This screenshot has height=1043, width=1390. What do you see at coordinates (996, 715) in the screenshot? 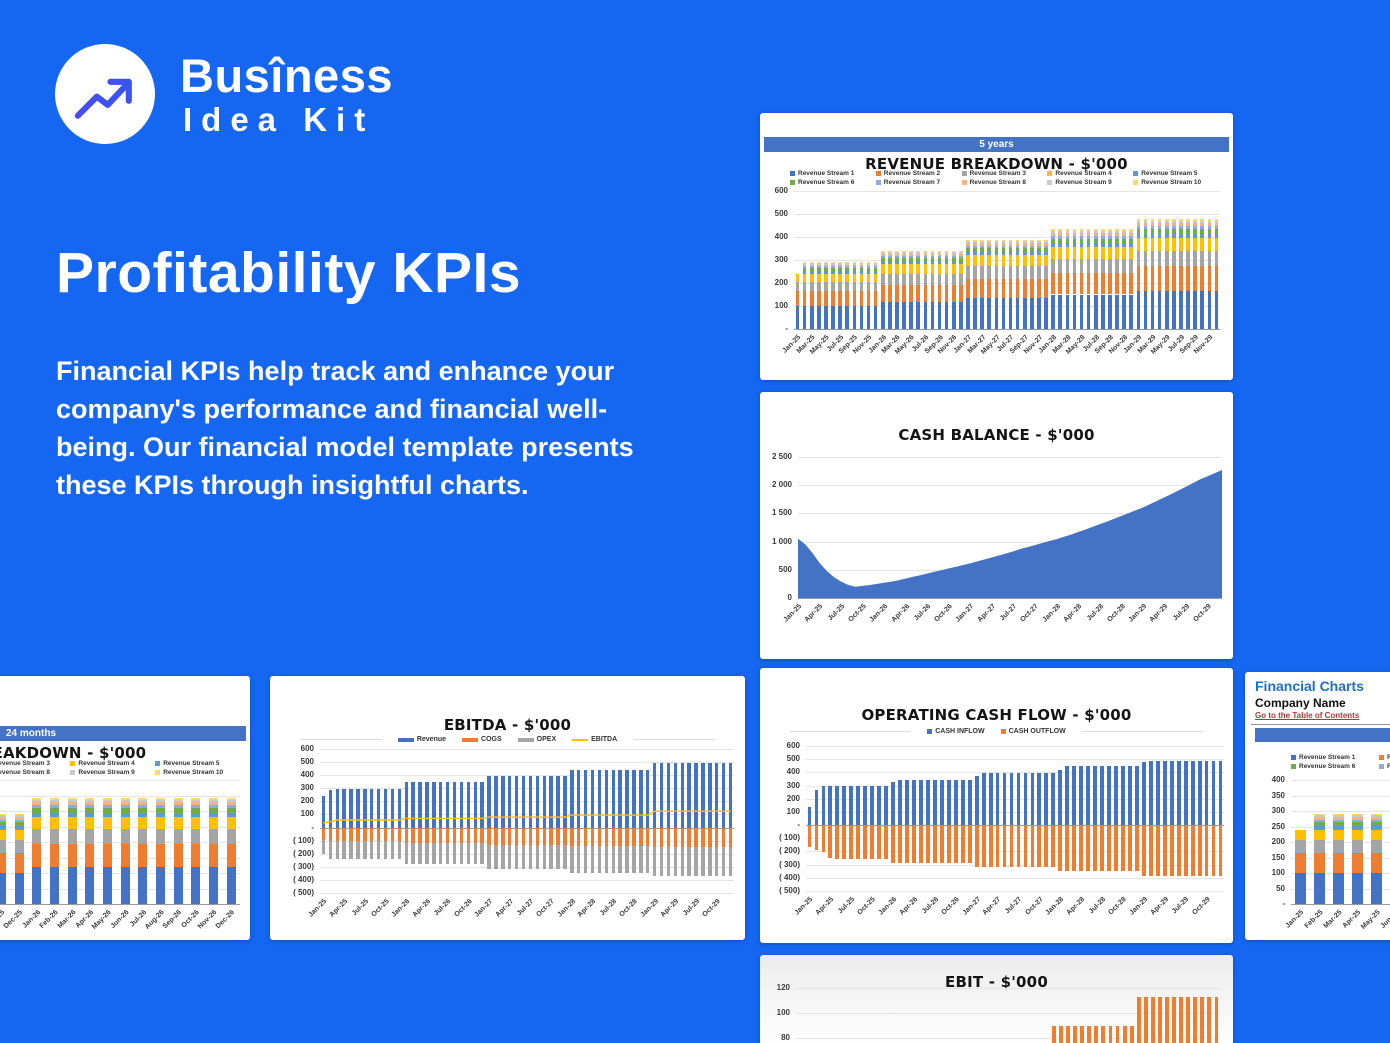
I see `chart-title: OPERATING CASH FLOW - $'000` at bounding box center [996, 715].